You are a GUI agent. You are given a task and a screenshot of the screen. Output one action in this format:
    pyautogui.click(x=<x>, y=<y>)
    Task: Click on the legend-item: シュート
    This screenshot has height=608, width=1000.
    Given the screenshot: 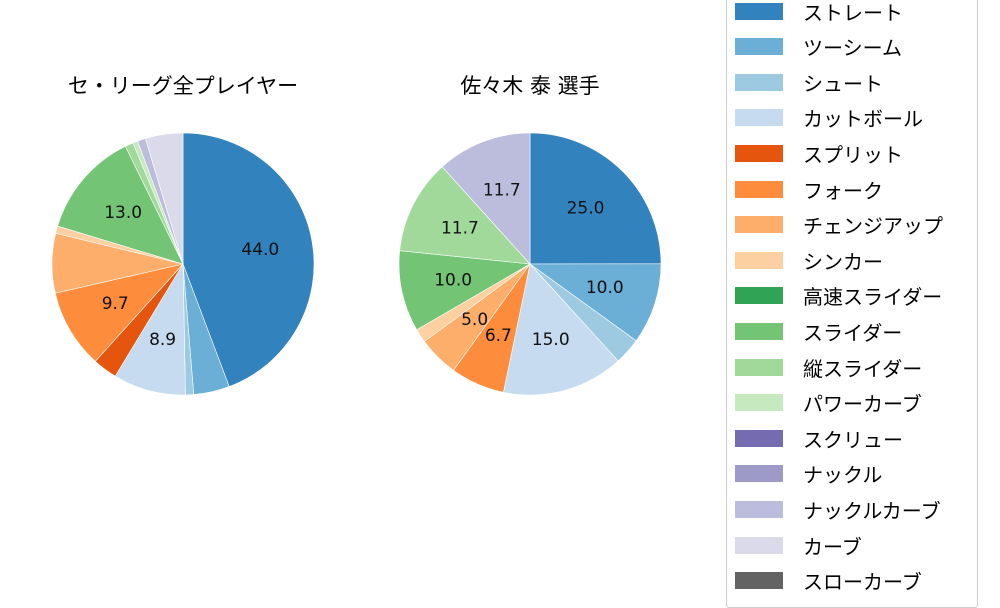 What is the action you would take?
    pyautogui.click(x=809, y=83)
    